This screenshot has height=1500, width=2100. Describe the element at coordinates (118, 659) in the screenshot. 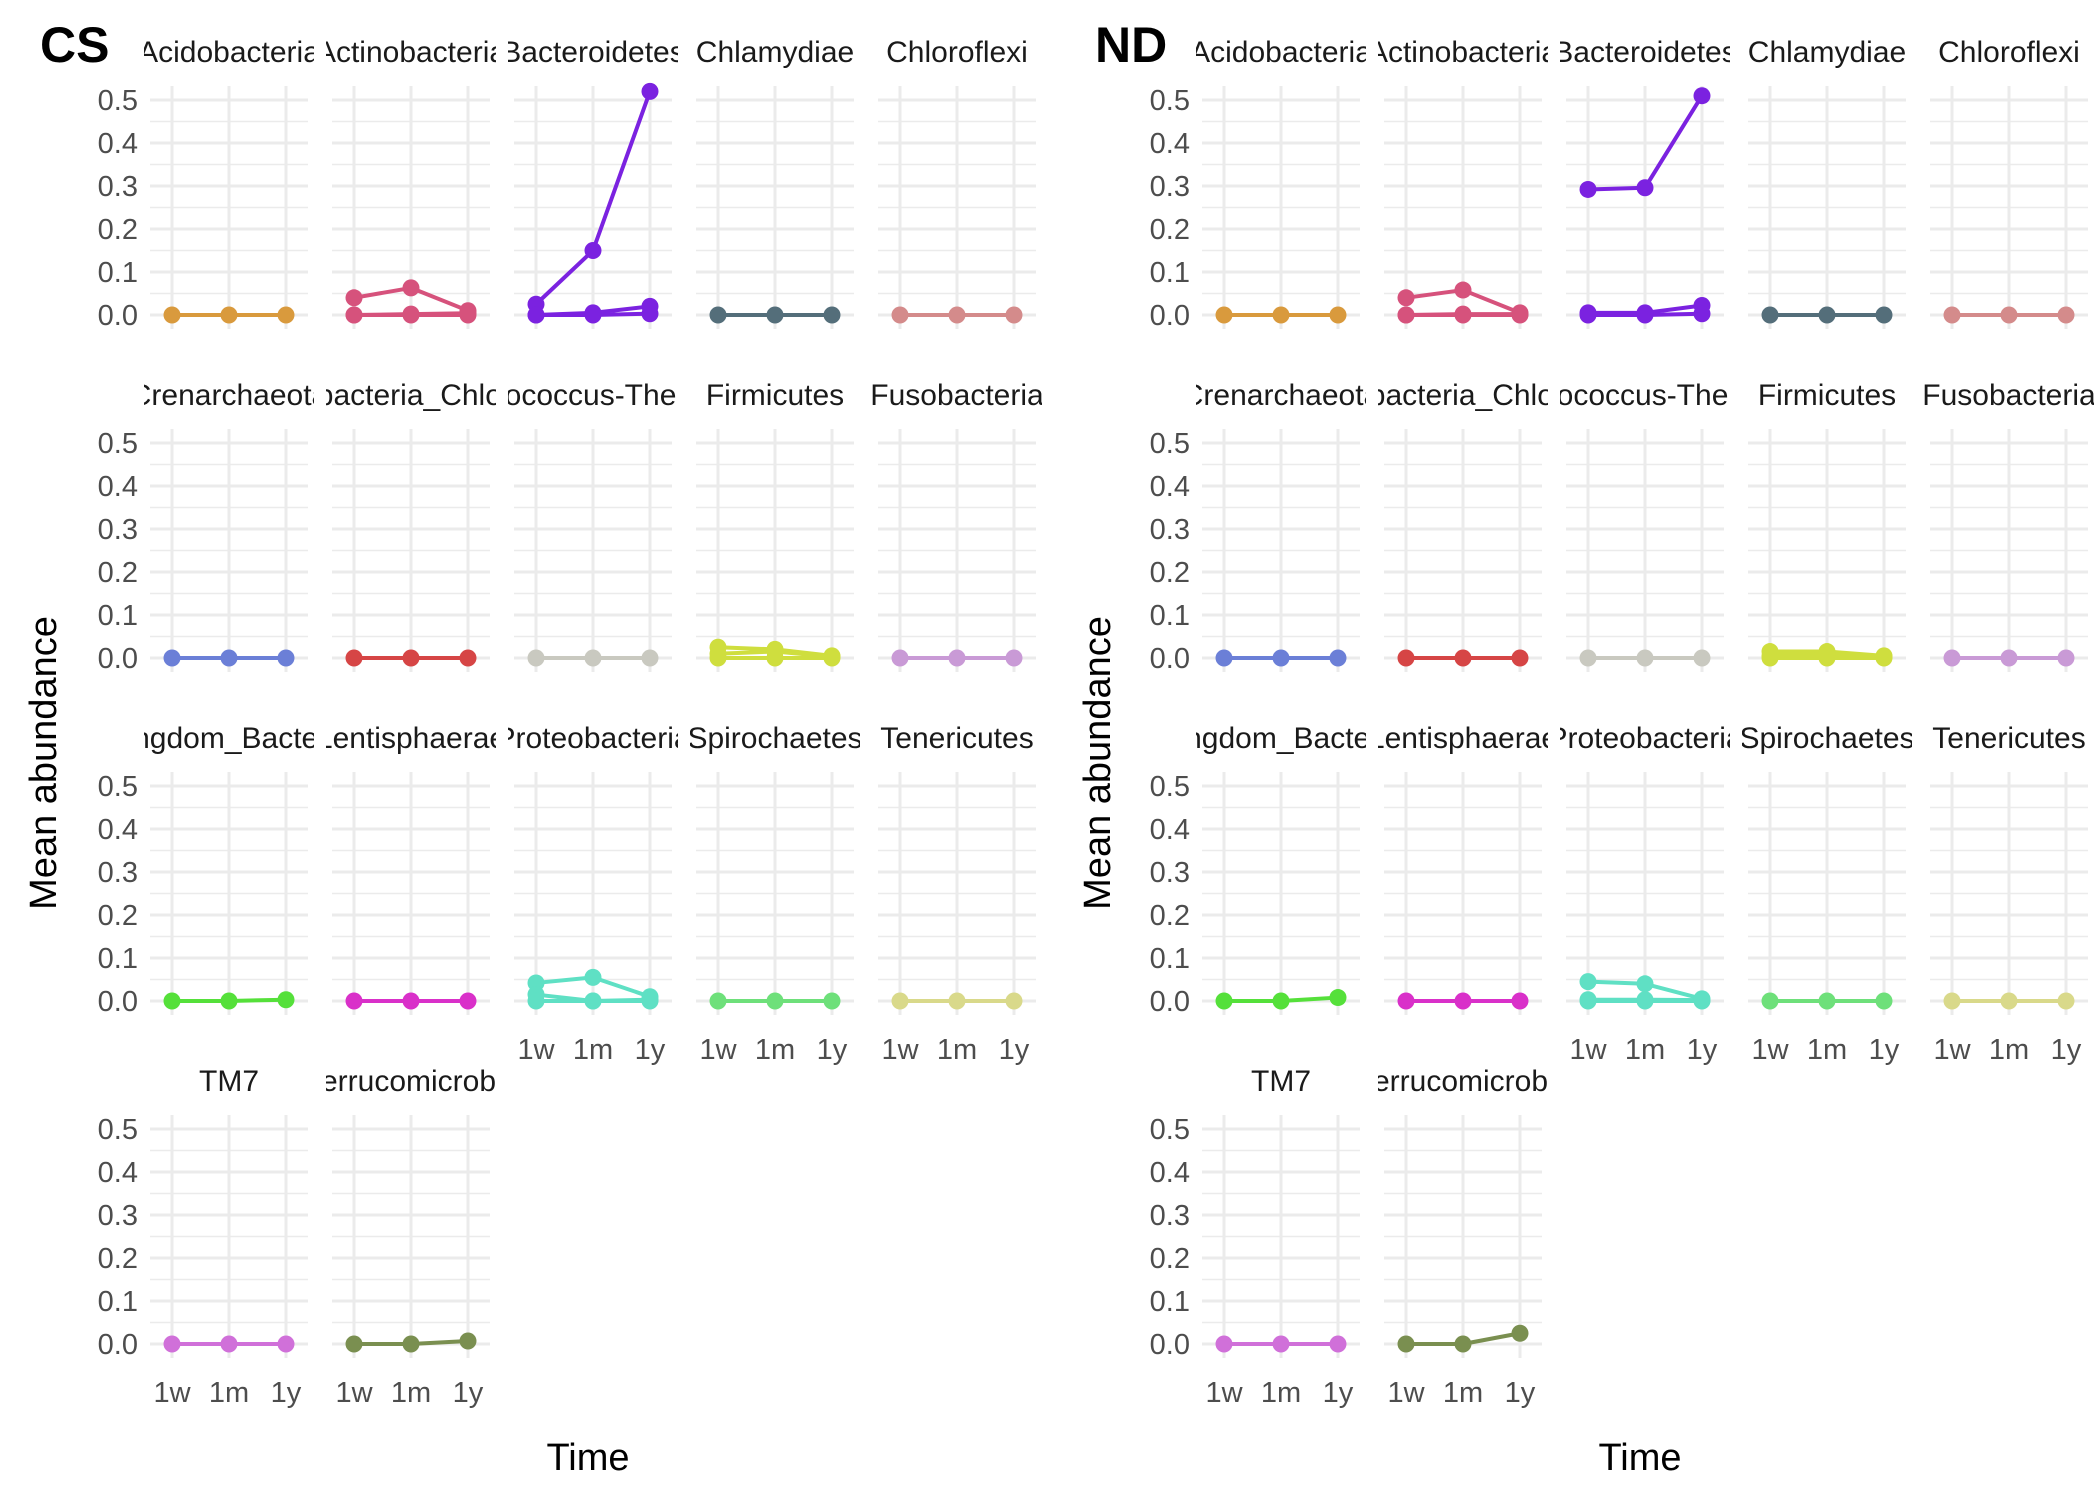

I see `y-tick-label: 0.0` at that location.